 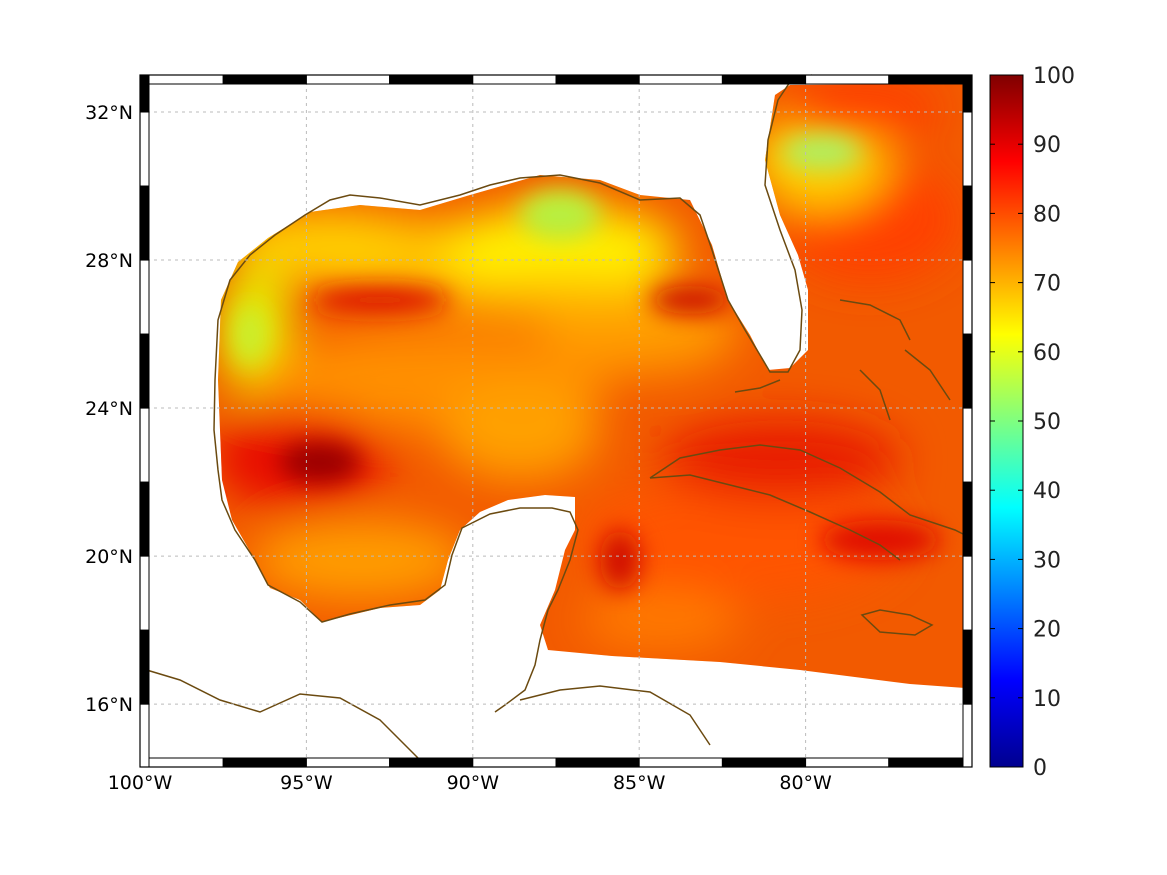 What do you see at coordinates (1047, 353) in the screenshot?
I see `colorbar-tick-label: 60` at bounding box center [1047, 353].